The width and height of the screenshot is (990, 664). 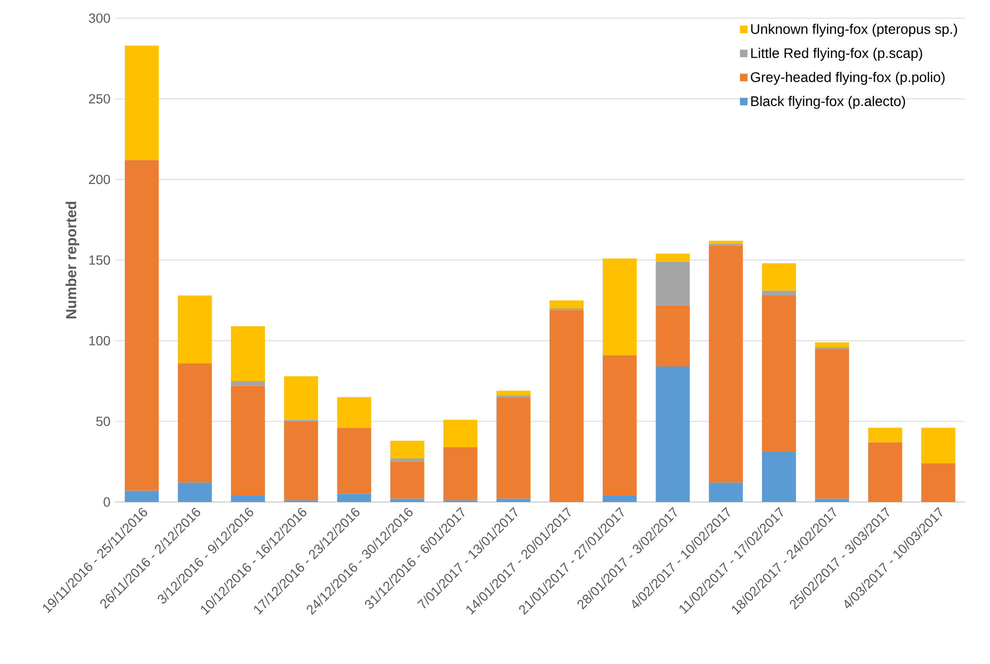 What do you see at coordinates (73, 260) in the screenshot?
I see `y-axis-title: Number reported` at bounding box center [73, 260].